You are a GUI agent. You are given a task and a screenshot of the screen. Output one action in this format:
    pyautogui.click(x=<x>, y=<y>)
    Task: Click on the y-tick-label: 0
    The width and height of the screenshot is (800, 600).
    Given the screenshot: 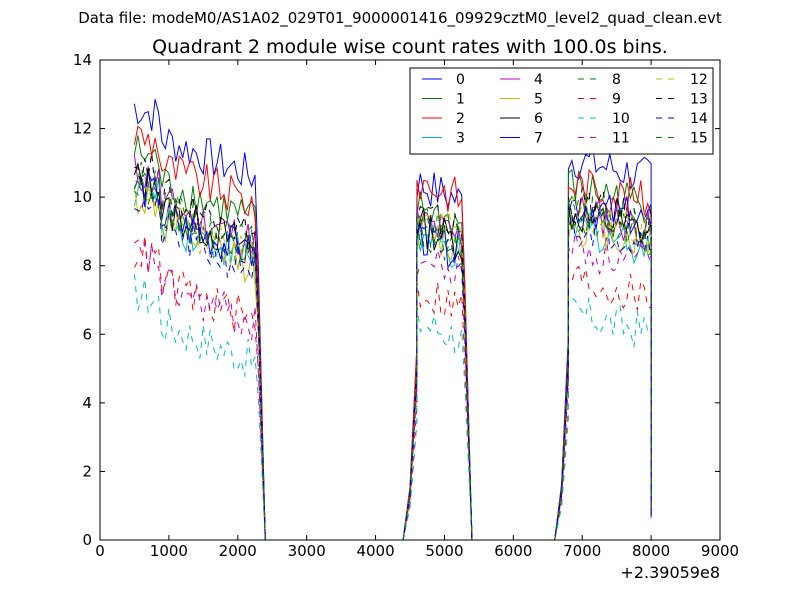 What is the action you would take?
    pyautogui.click(x=87, y=540)
    